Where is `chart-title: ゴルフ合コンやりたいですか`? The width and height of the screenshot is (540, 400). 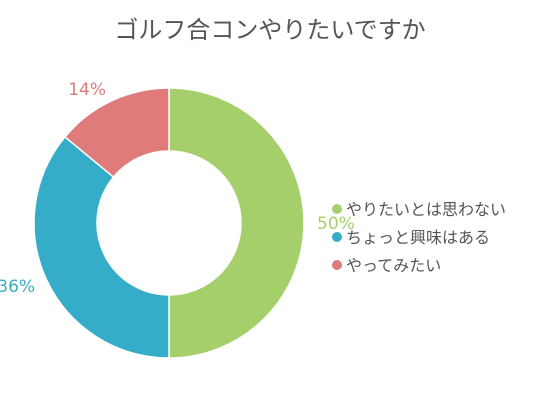 chart-title: ゴルフ合コンやりたいですか is located at coordinates (269, 30).